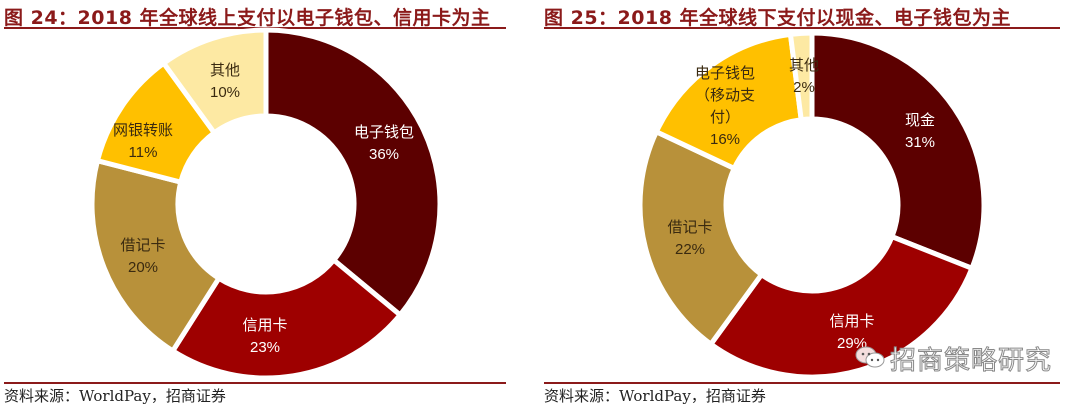  Describe the element at coordinates (725, 95) in the screenshot. I see `slice-category-label: （移动支` at that location.